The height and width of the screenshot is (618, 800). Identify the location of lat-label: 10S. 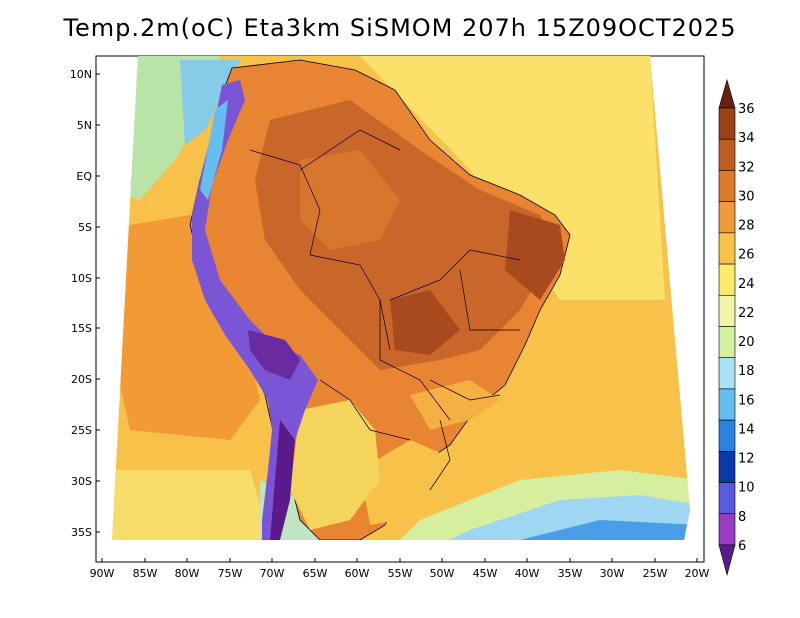
(81, 278).